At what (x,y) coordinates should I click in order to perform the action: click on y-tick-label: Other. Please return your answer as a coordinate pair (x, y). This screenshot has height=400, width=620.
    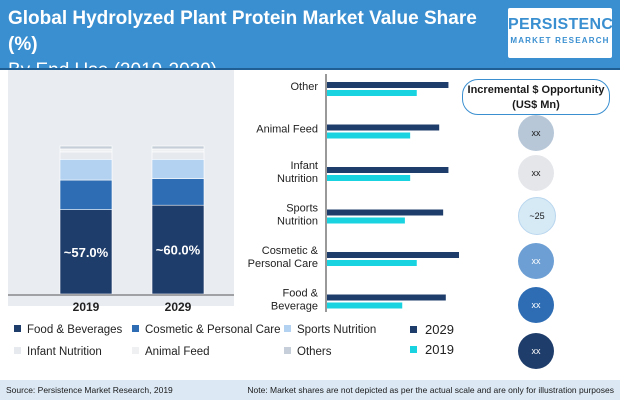
    Looking at the image, I should click on (304, 87).